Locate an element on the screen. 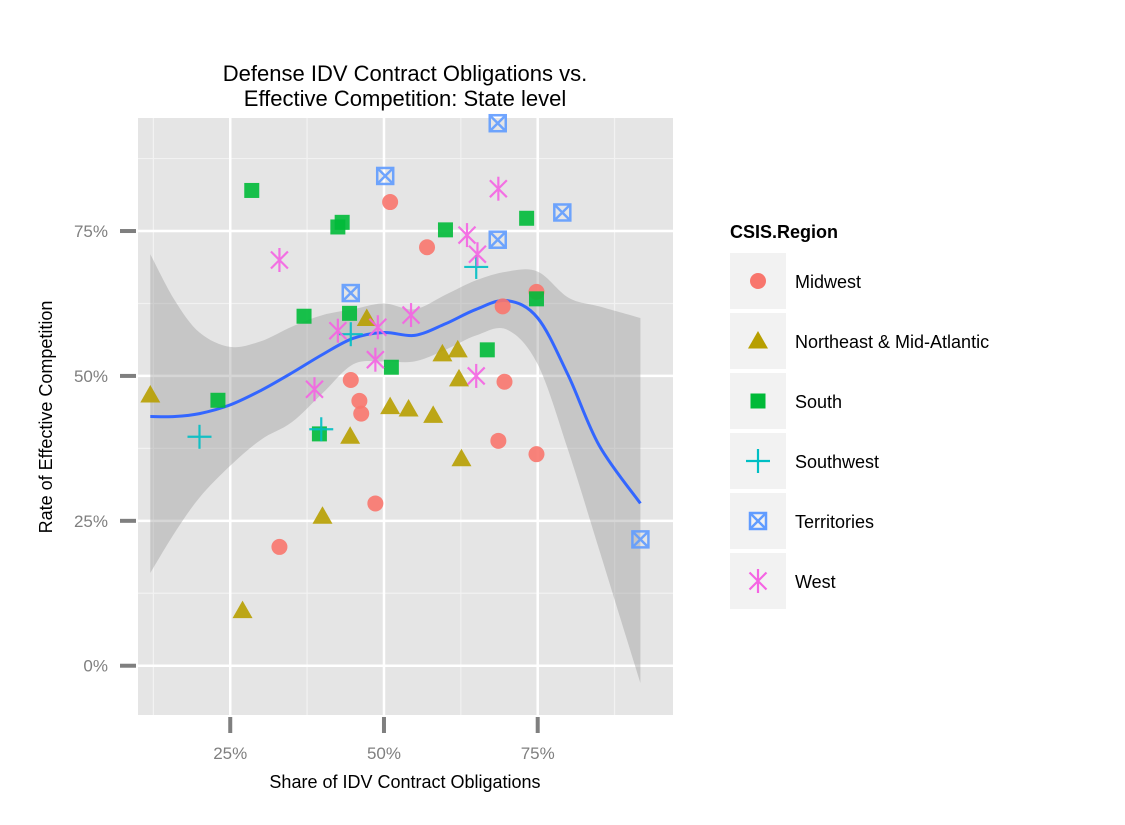 This screenshot has height=825, width=1125. x-tick-label: 25% is located at coordinates (230, 753).